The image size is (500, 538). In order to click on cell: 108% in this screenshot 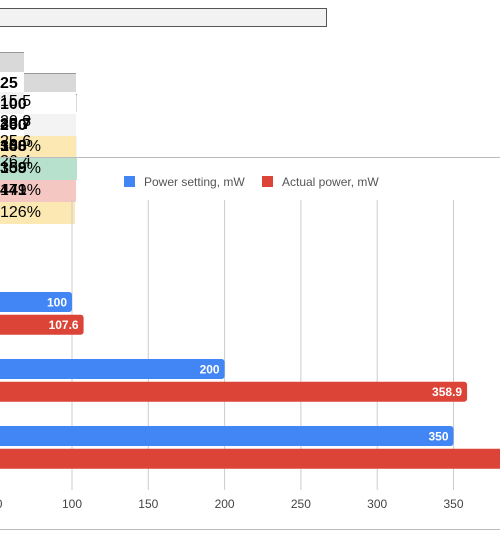, I will do `click(38, 169)`.